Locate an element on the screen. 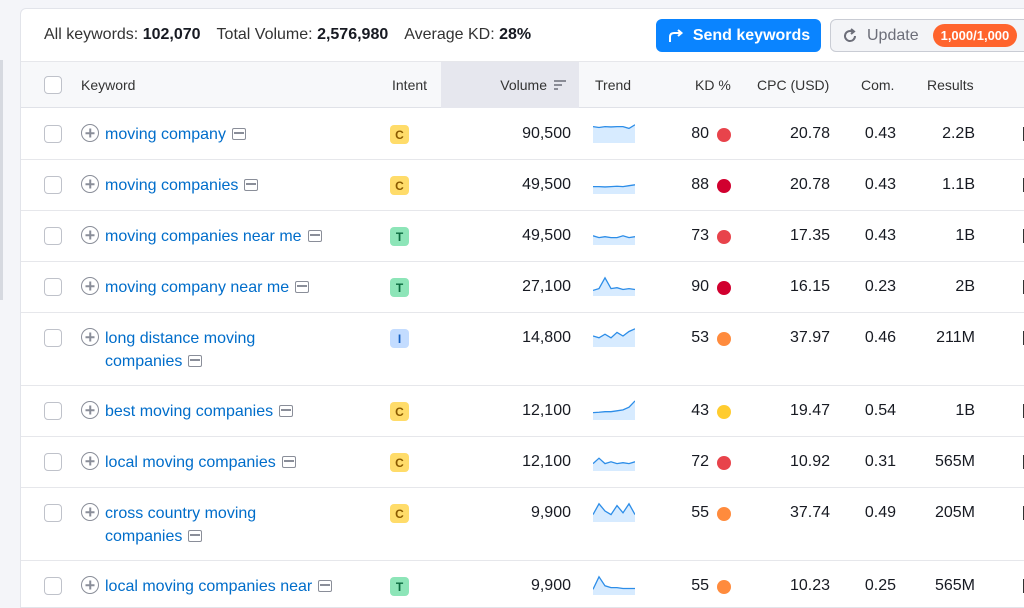 This screenshot has height=608, width=1024. average-kd-label: Average KD: is located at coordinates (449, 34).